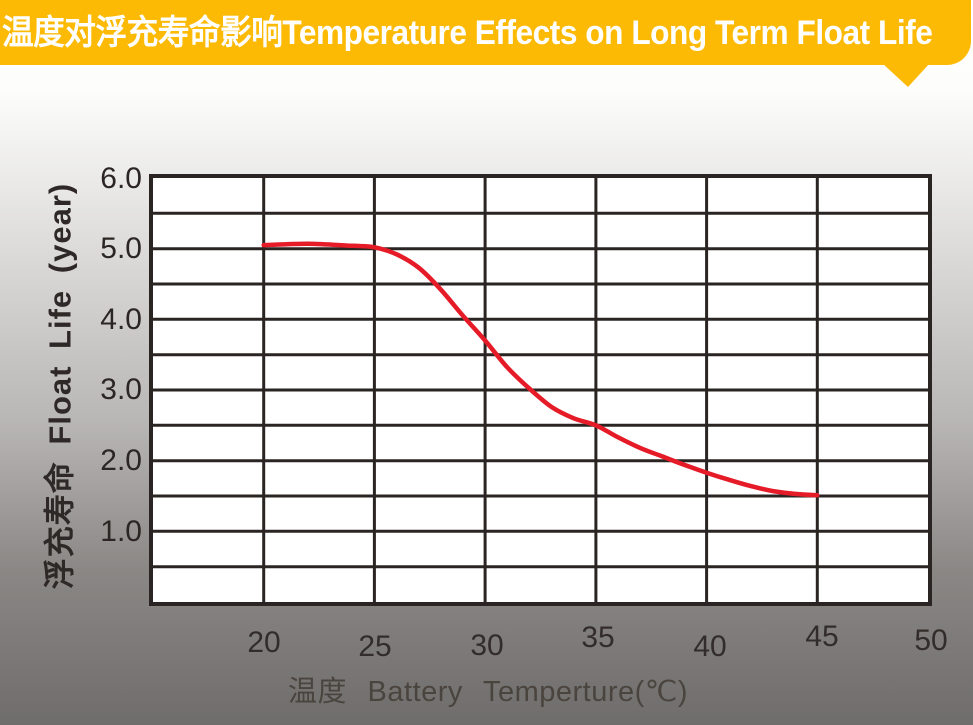 Image resolution: width=973 pixels, height=725 pixels. What do you see at coordinates (906, 75) in the screenshot?
I see `banner-tail-icon` at bounding box center [906, 75].